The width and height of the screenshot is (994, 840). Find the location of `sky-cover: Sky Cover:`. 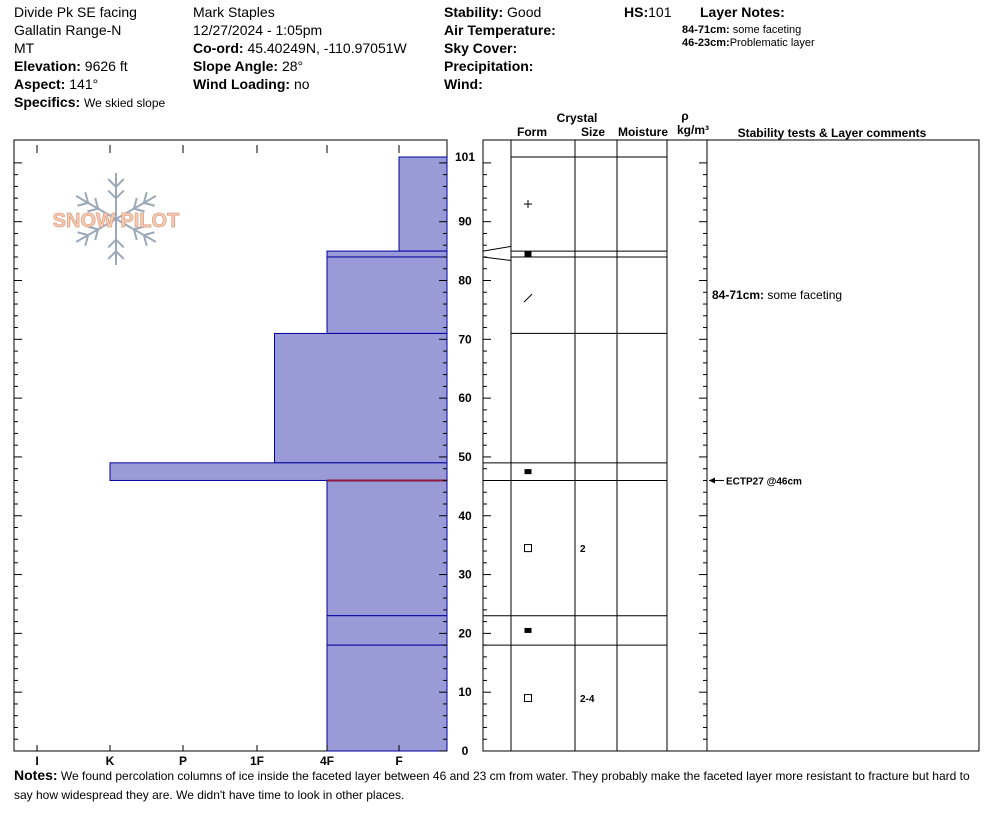

sky-cover: Sky Cover: is located at coordinates (480, 48).